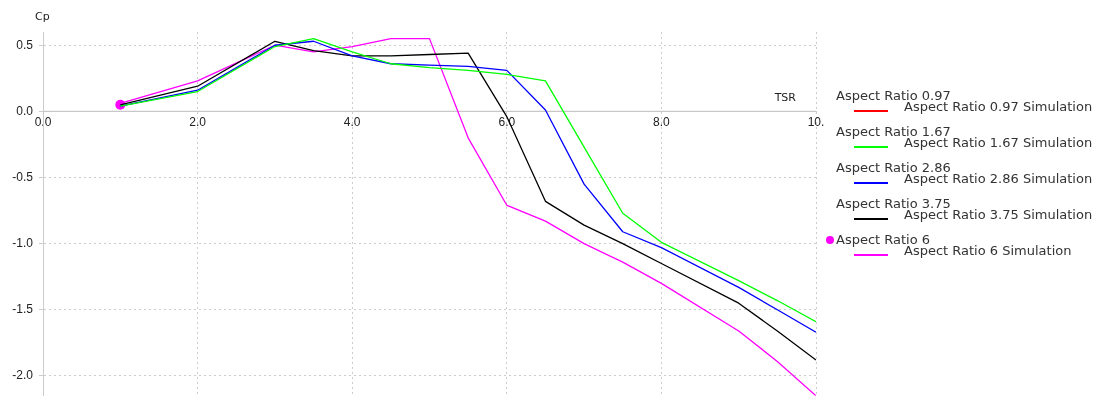 This screenshot has height=409, width=1113. Describe the element at coordinates (662, 121) in the screenshot. I see `x-tick-label: 8.0` at that location.